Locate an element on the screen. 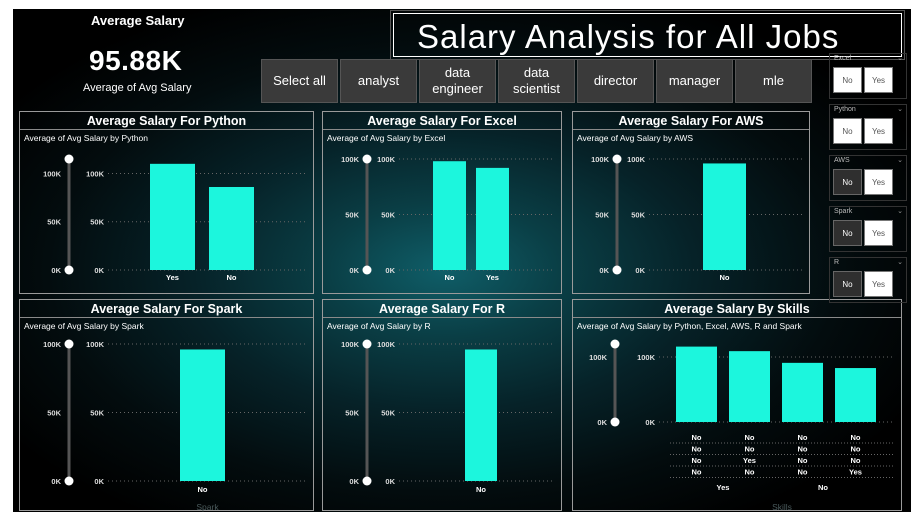  slicer-excel: Excel ⌄ No Yes is located at coordinates (868, 76).